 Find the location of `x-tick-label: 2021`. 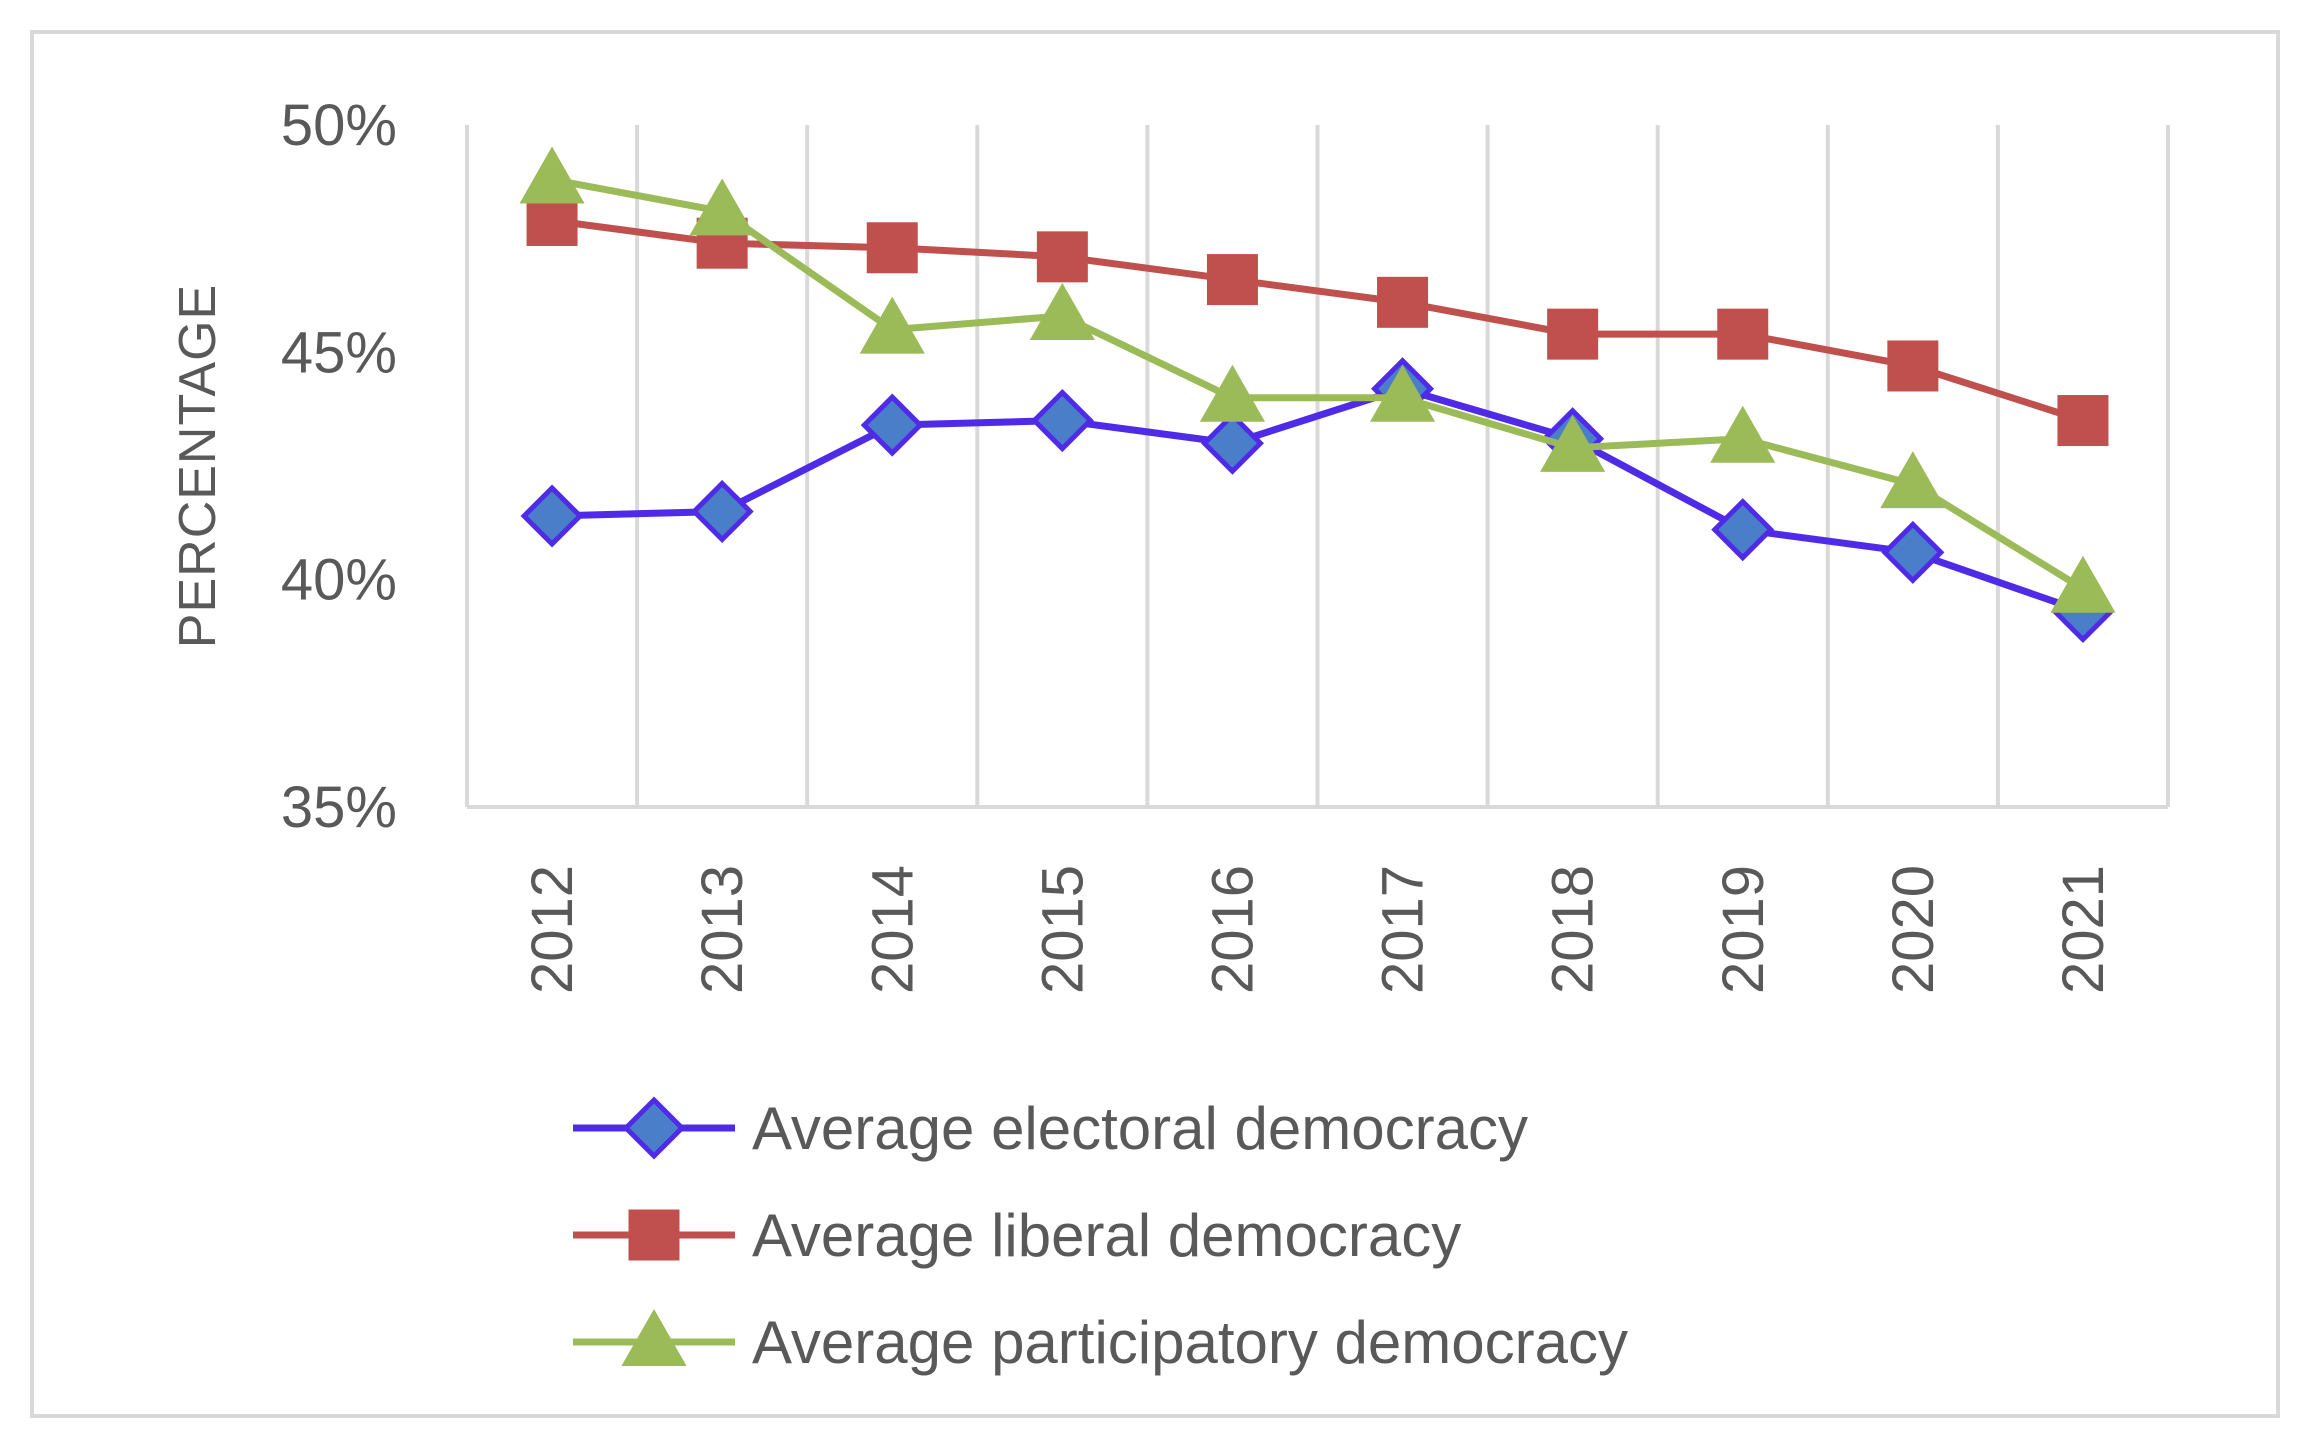

x-tick-label: 2021 is located at coordinates (2083, 929).